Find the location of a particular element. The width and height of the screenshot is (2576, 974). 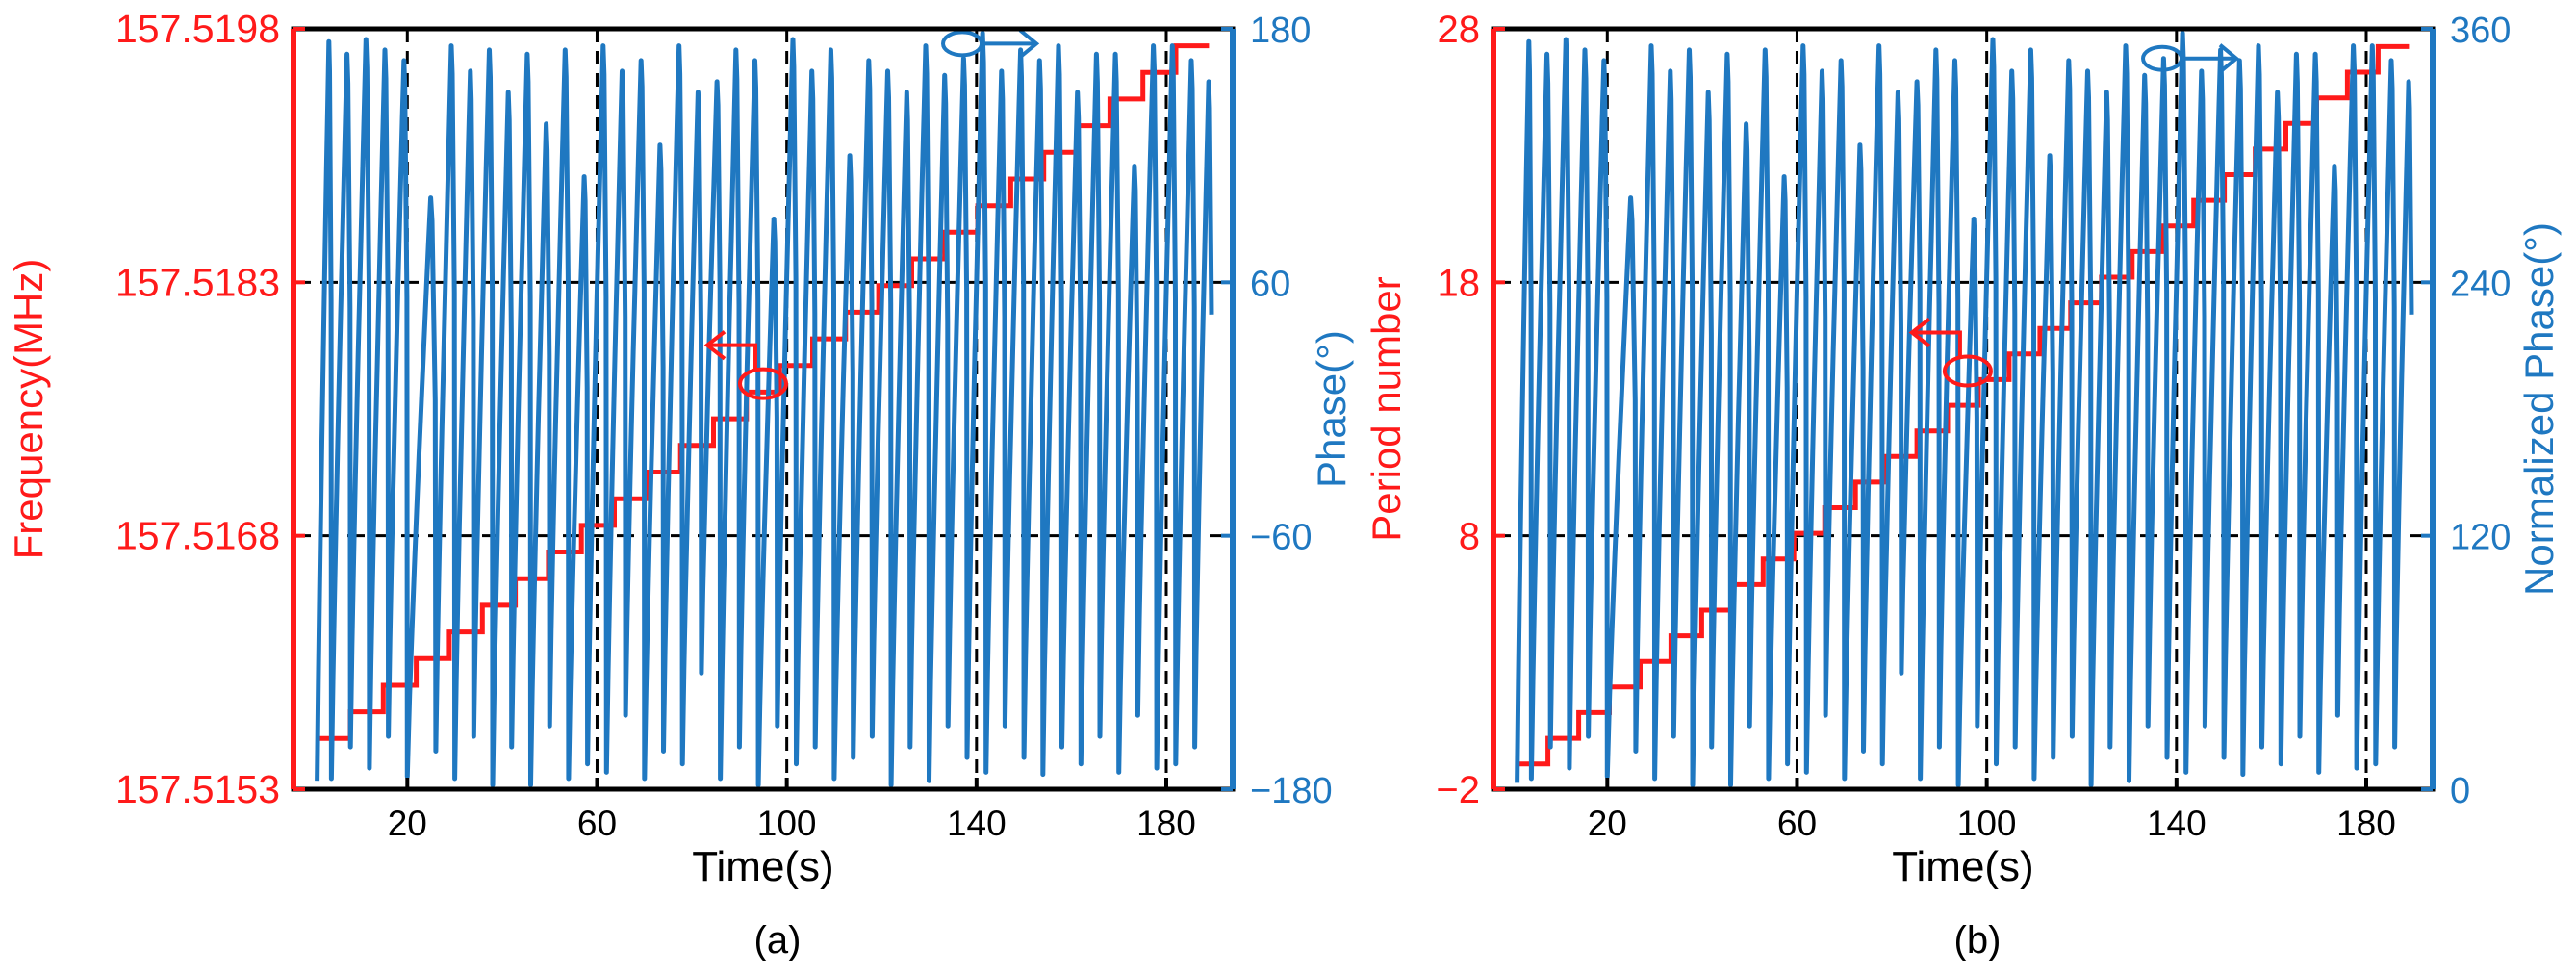

left-y-tick-label: −2 is located at coordinates (1458, 790).